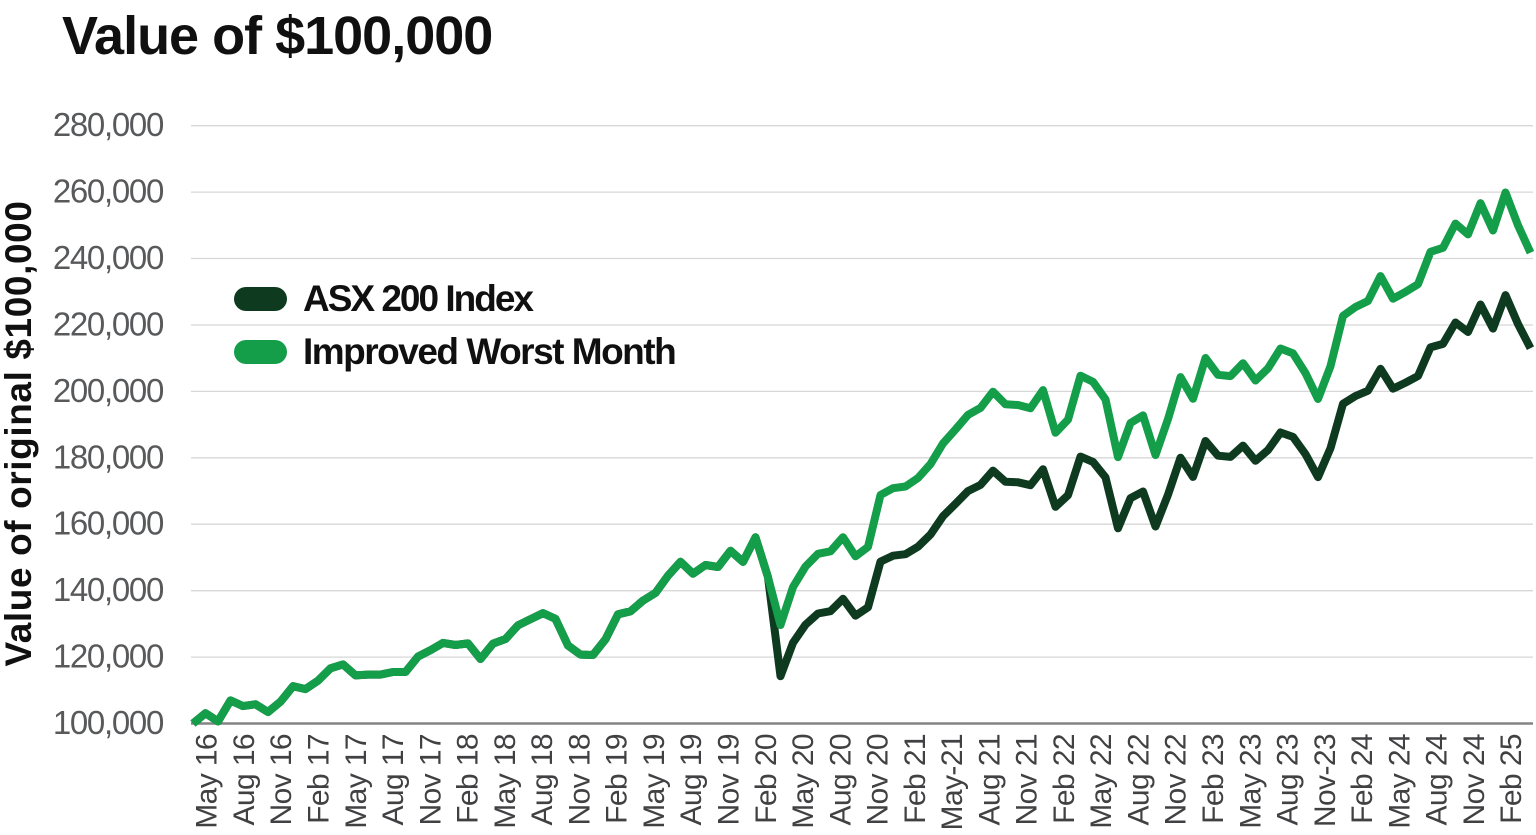 This screenshot has width=1536, height=835. I want to click on svg-text: Aug 16, so click(244, 779).